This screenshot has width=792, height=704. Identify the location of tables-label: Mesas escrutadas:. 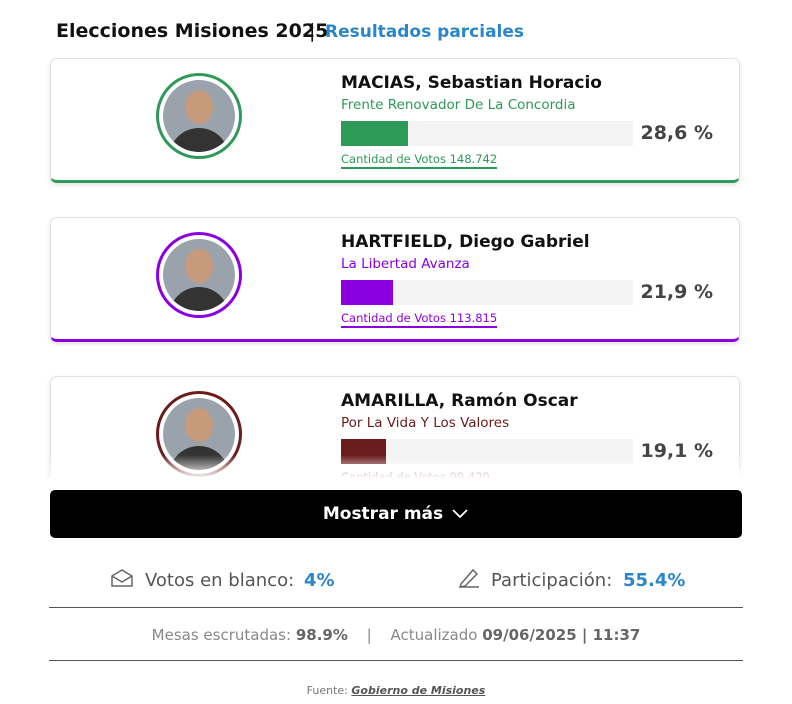
(221, 635).